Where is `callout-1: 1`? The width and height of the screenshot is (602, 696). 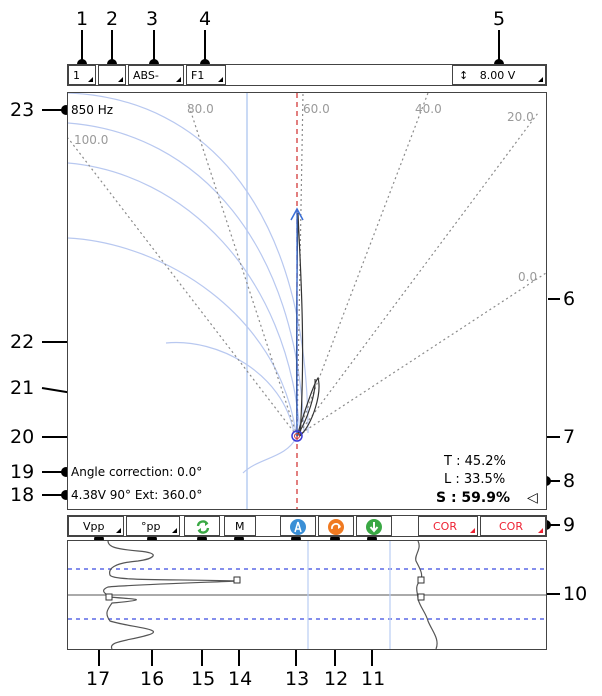
callout-1: 1 is located at coordinates (82, 19).